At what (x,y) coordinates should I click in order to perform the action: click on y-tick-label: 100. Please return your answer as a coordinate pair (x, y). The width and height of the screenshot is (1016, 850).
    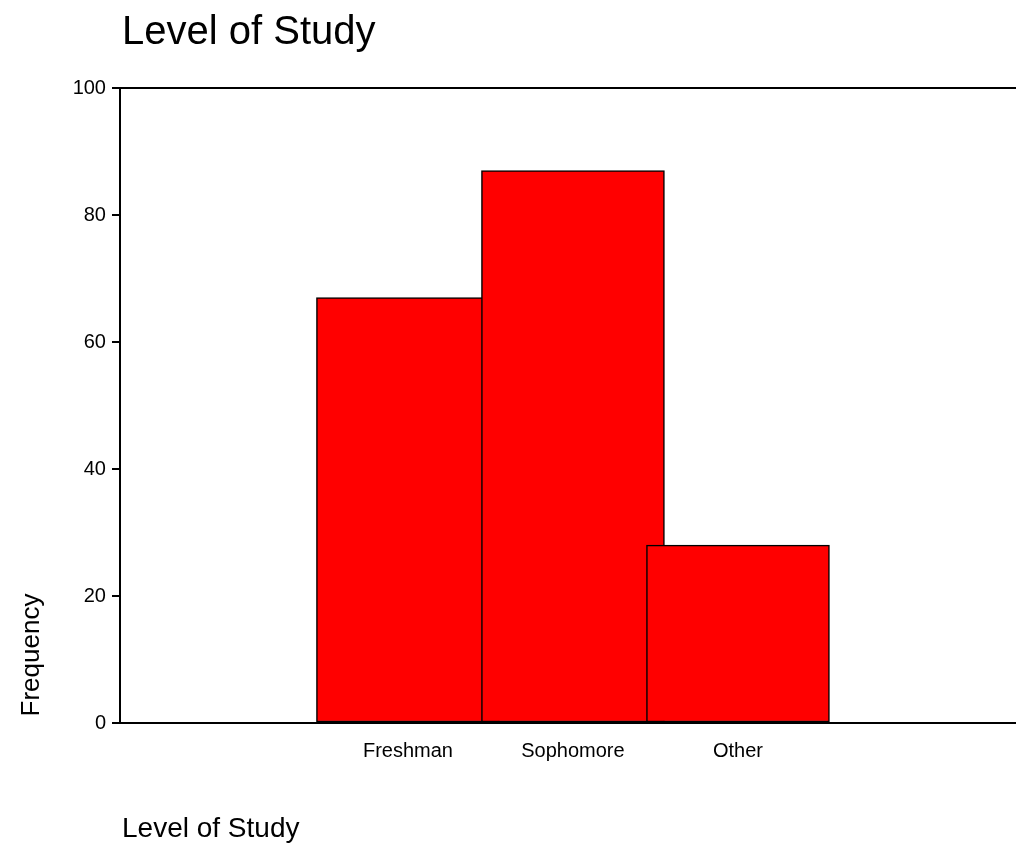
    Looking at the image, I should click on (89, 86).